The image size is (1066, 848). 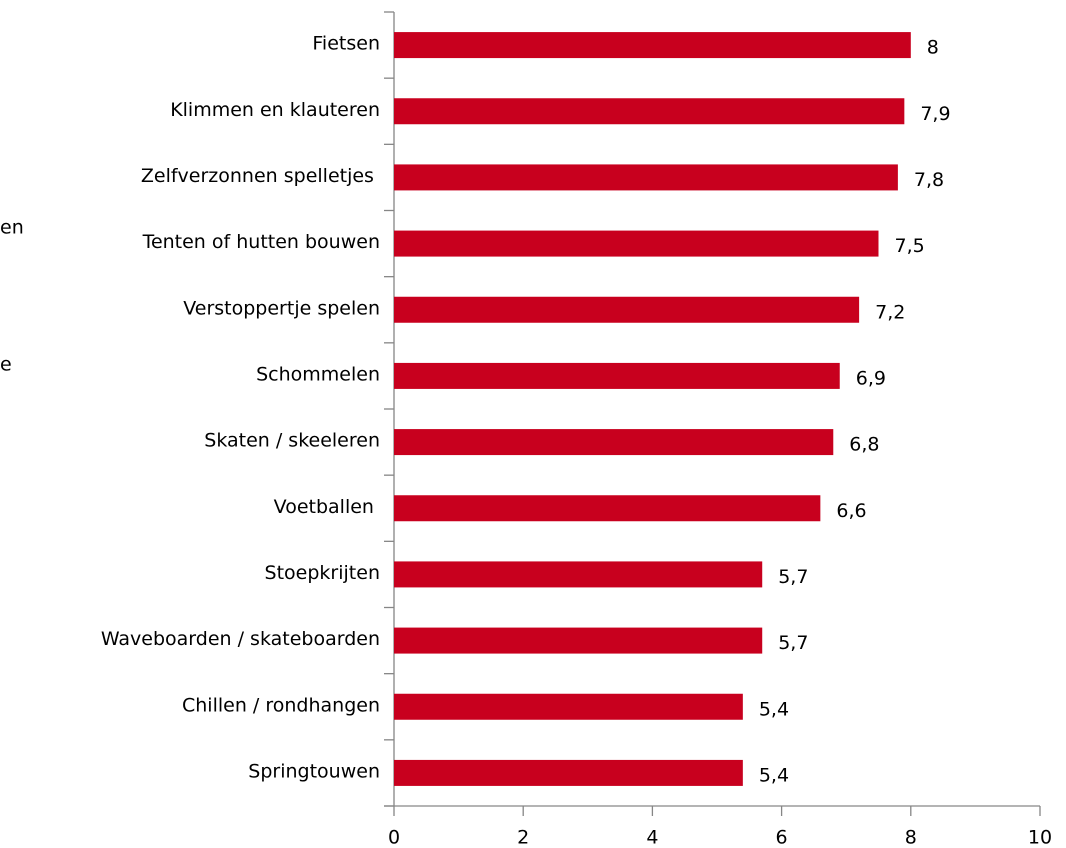 I want to click on y-tick-label: Chillen / rondhangen, so click(x=281, y=705).